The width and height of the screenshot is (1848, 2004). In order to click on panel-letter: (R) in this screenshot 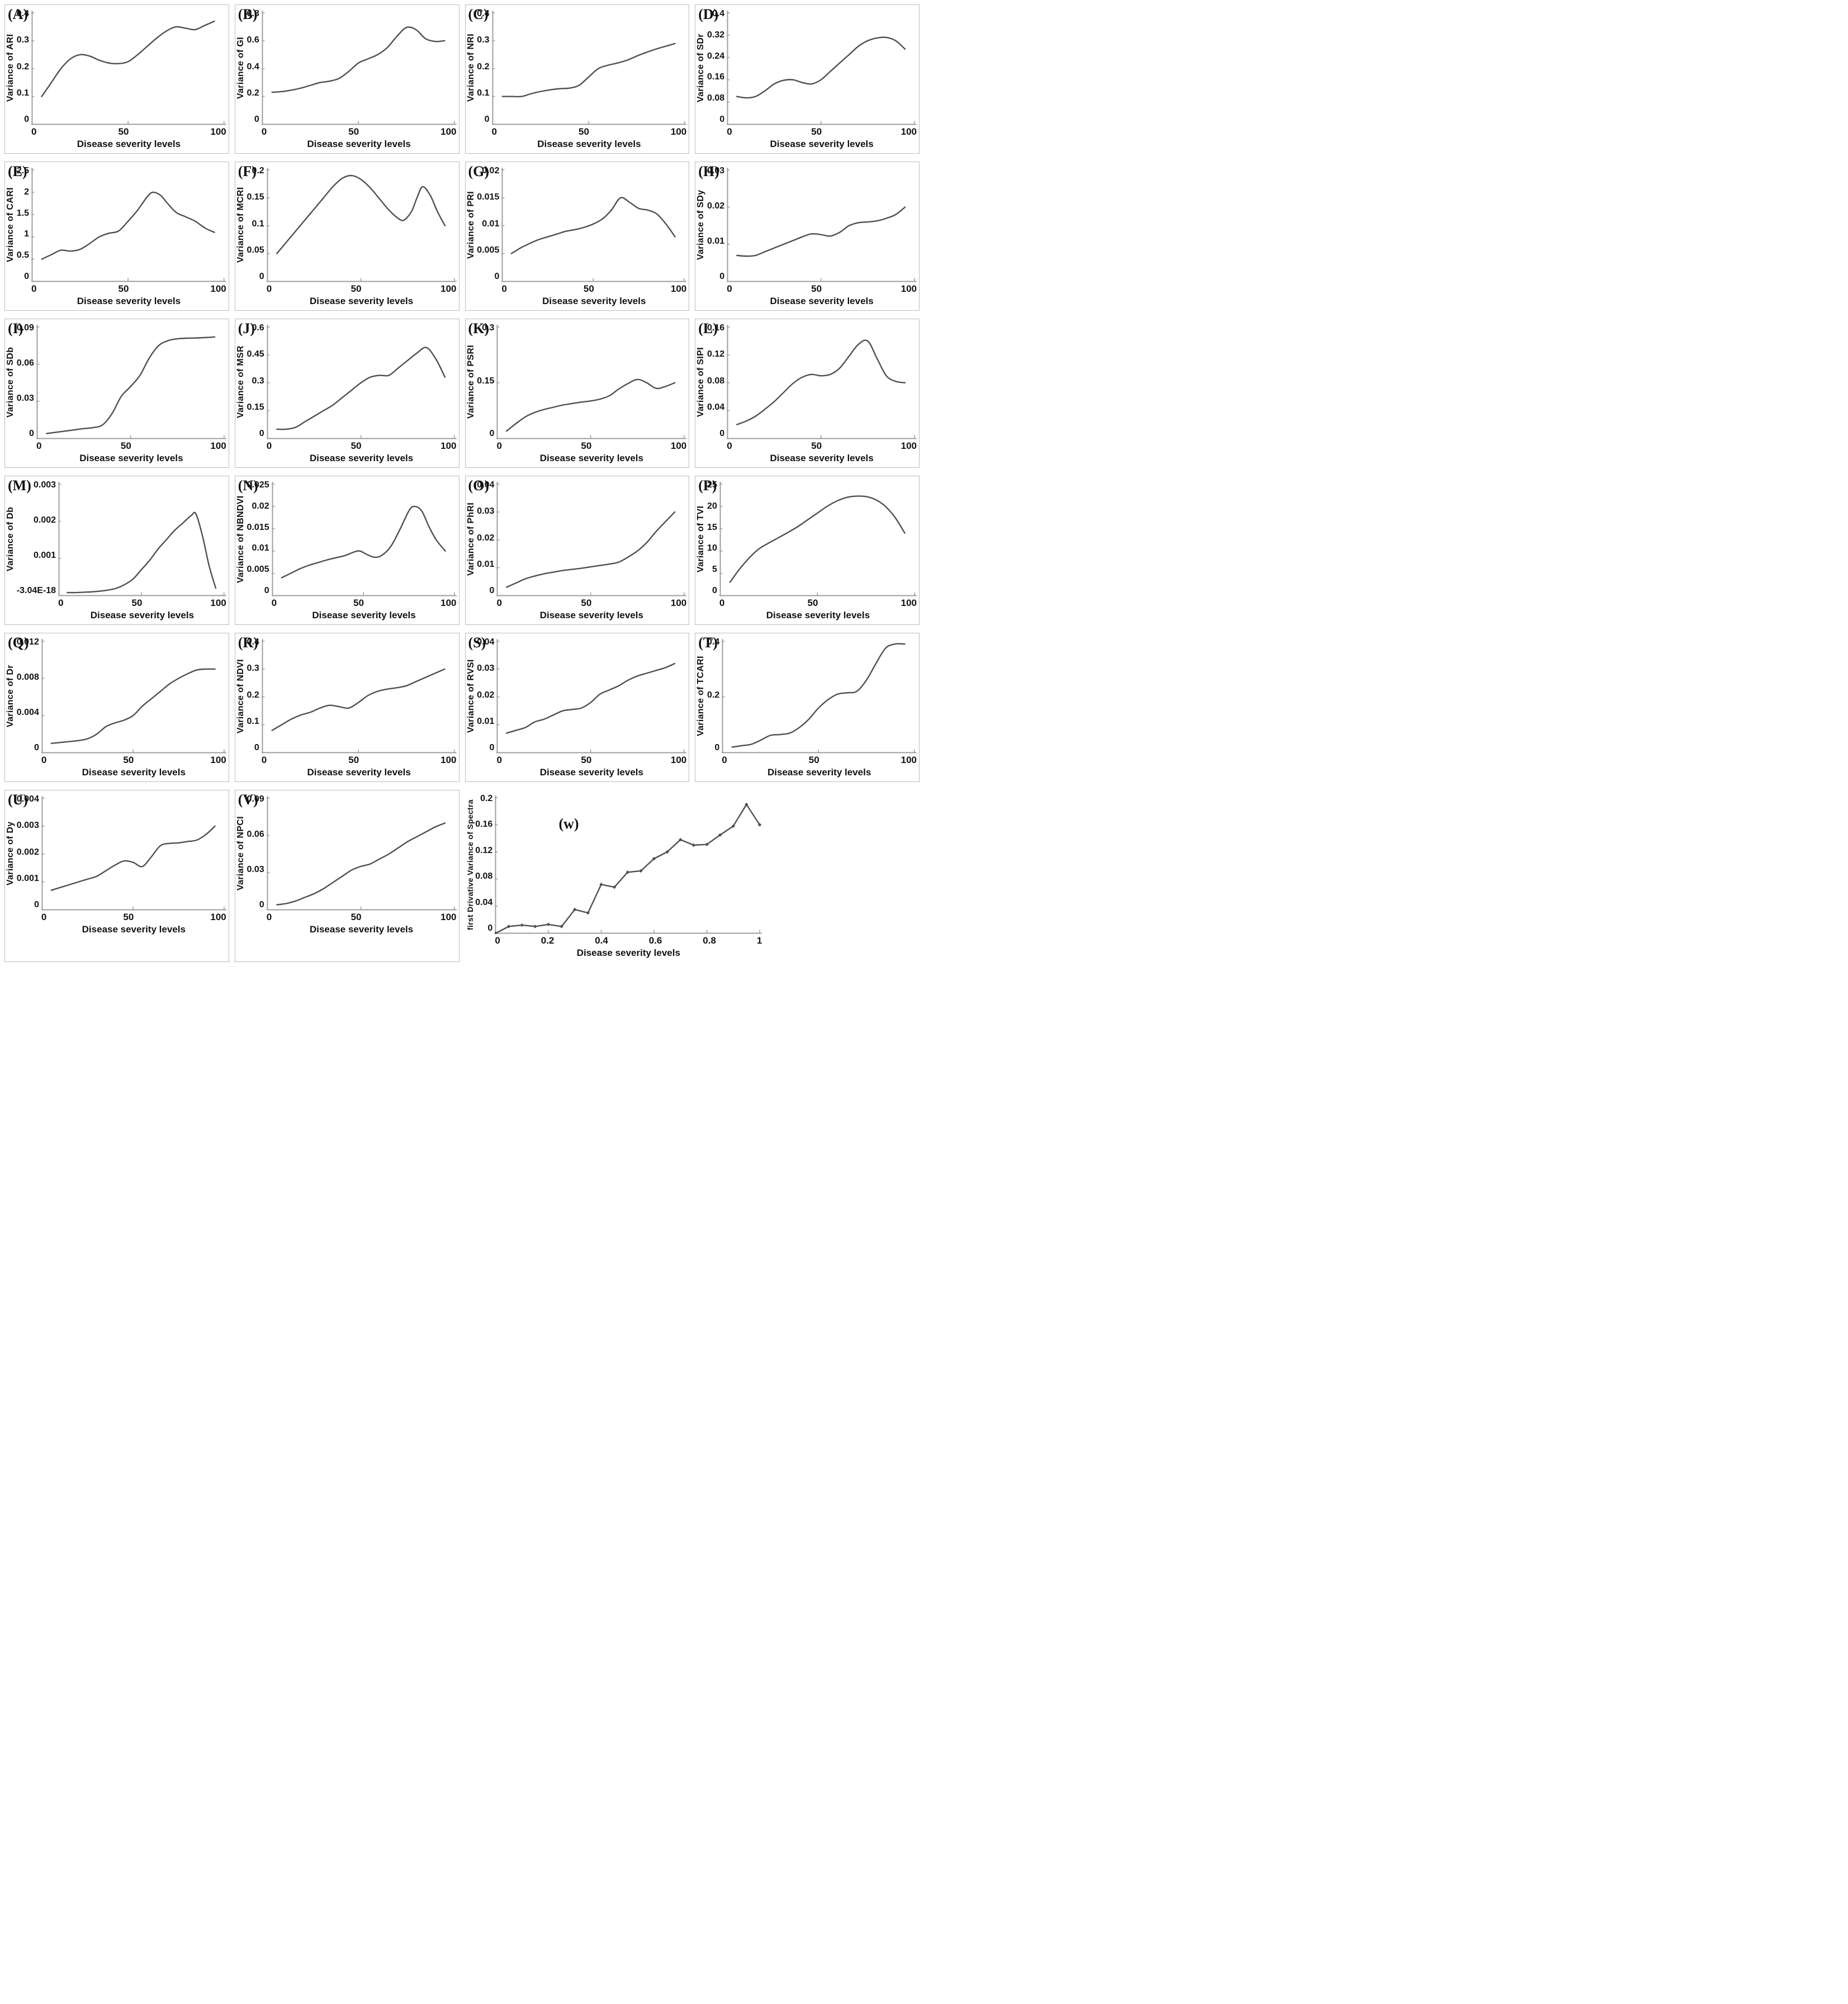, I will do `click(248, 642)`.